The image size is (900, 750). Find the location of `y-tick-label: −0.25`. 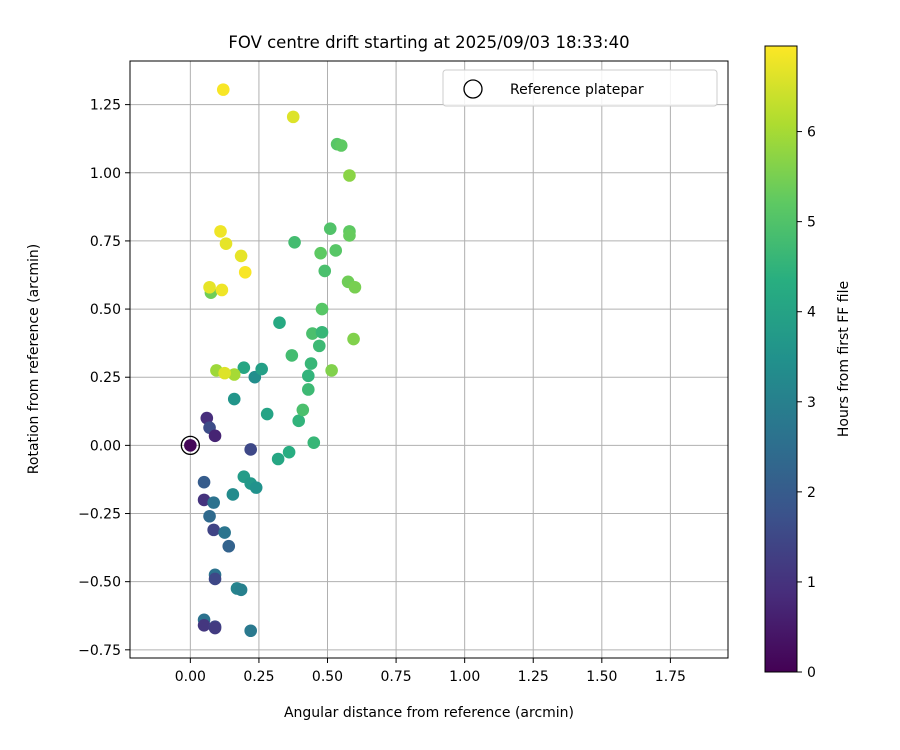

y-tick-label: −0.25 is located at coordinates (99, 515).